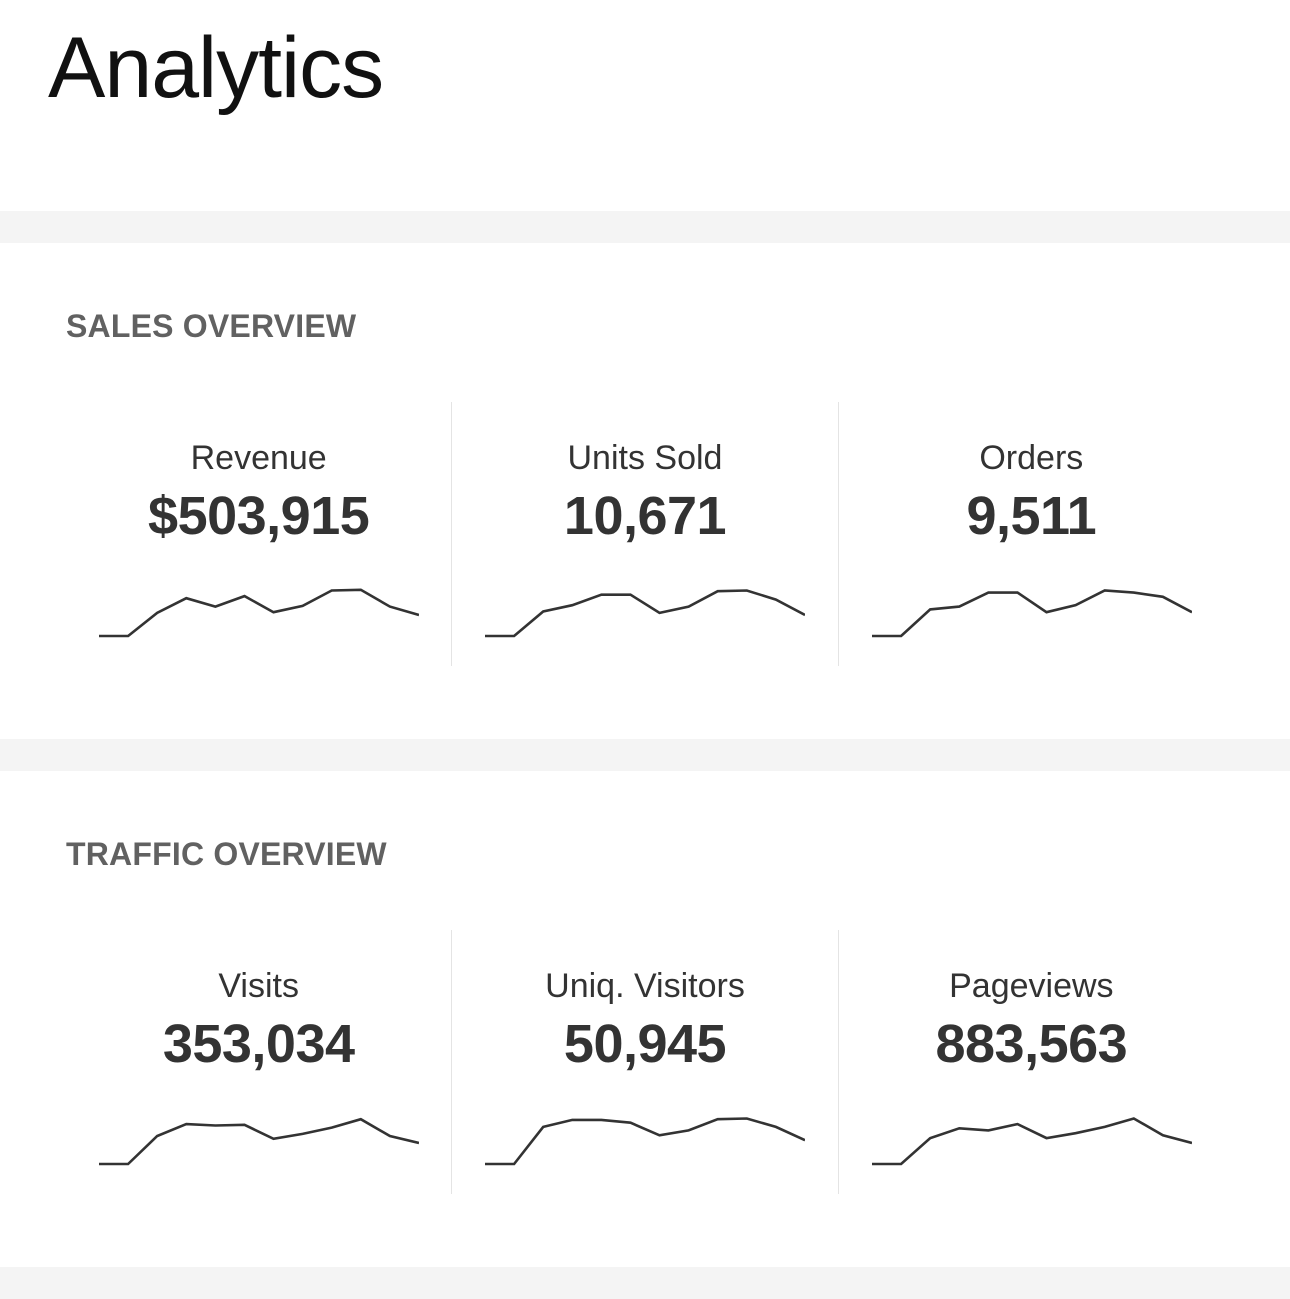 Image resolution: width=1290 pixels, height=1299 pixels. What do you see at coordinates (1031, 986) in the screenshot?
I see `metric-label: Pageviews` at bounding box center [1031, 986].